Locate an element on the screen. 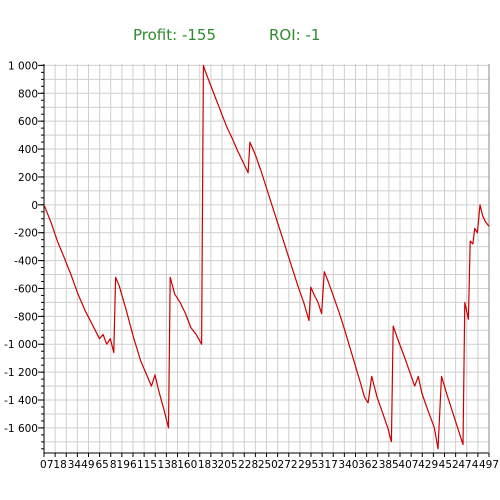 The width and height of the screenshot is (500, 500). roi-text: ROI: -1 is located at coordinates (294, 35).